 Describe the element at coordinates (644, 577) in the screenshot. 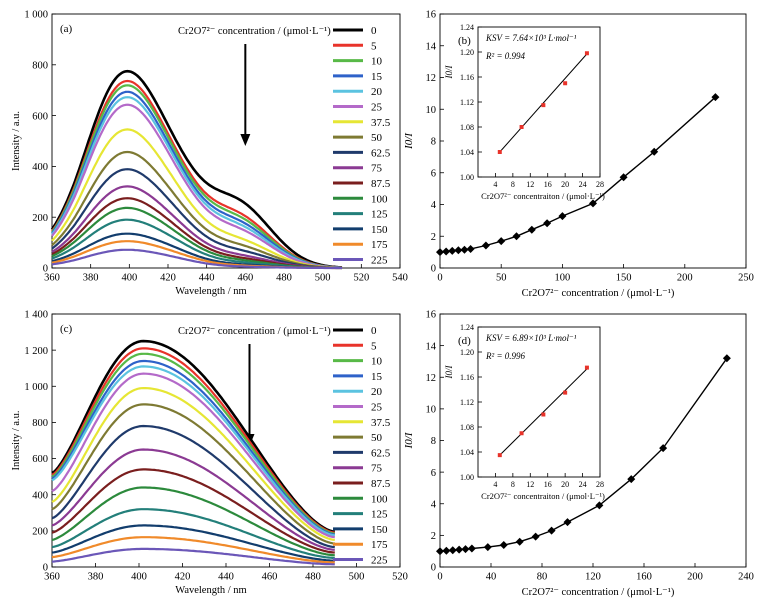

I see `x-tick-label: 160` at that location.